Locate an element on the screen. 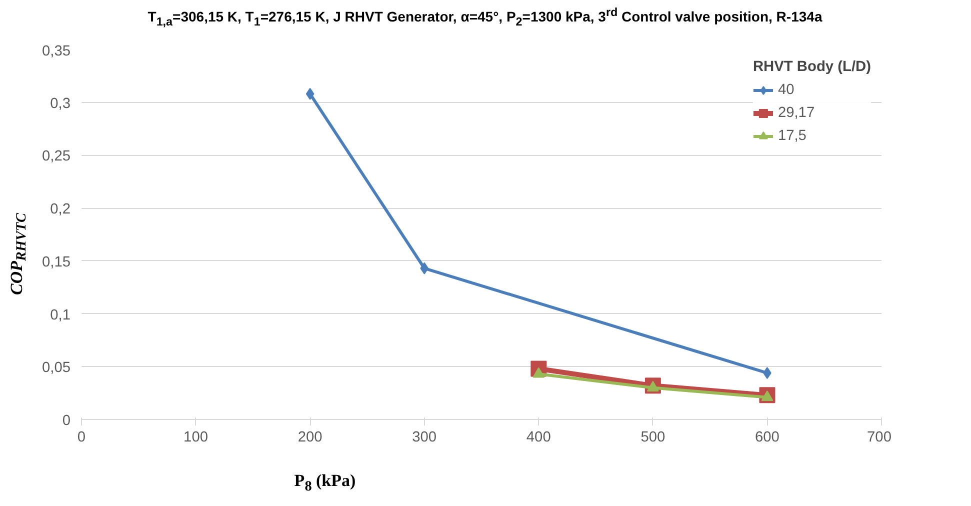 Image resolution: width=971 pixels, height=506 pixels. y-tick-label: 0,2 is located at coordinates (60, 210).